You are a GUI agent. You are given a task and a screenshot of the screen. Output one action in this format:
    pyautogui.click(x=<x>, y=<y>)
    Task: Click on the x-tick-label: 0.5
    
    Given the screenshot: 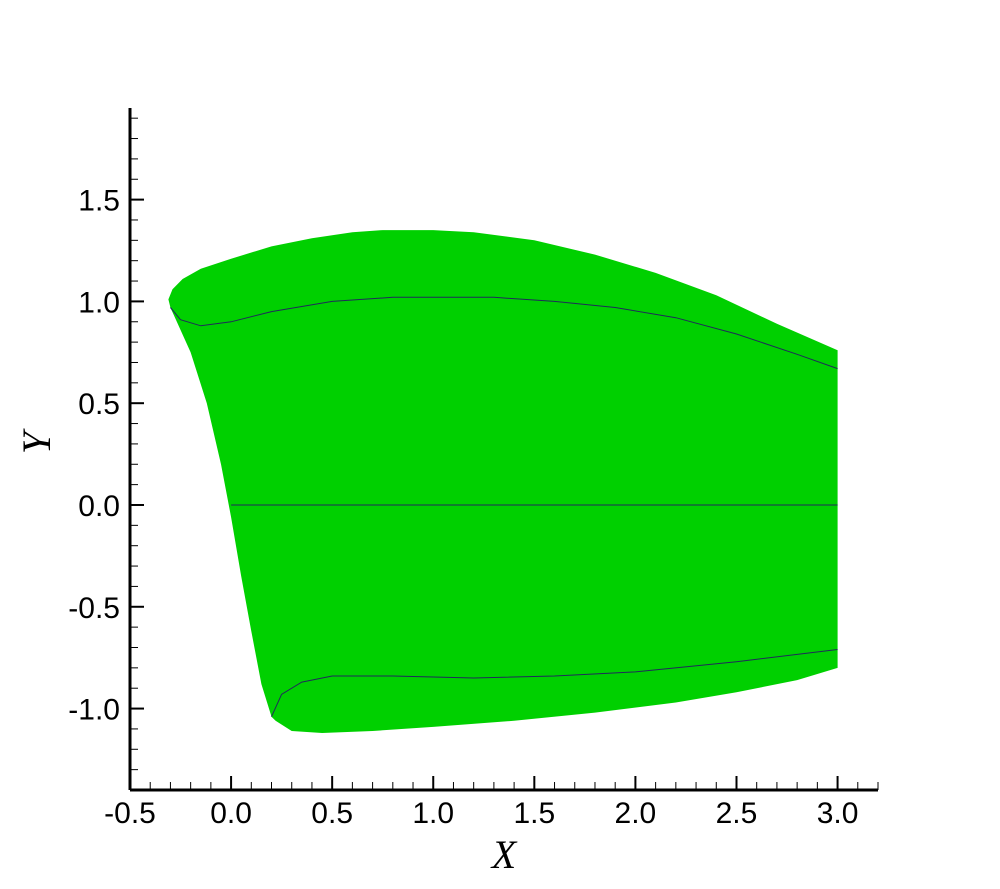 What is the action you would take?
    pyautogui.click(x=332, y=813)
    